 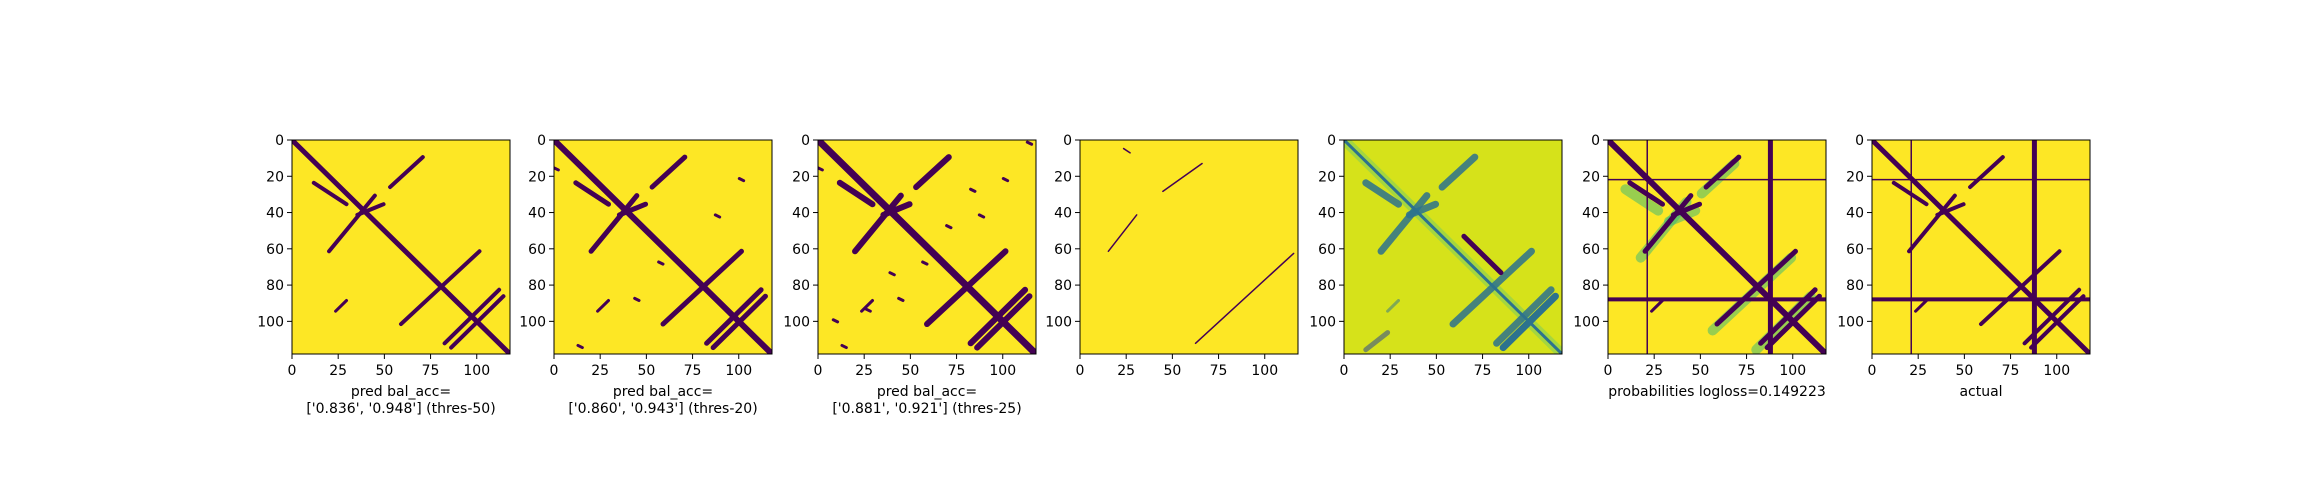 What do you see at coordinates (1436, 256) in the screenshot?
I see `panel: 0 25 50 75 100 0 20 40 60 80 100` at bounding box center [1436, 256].